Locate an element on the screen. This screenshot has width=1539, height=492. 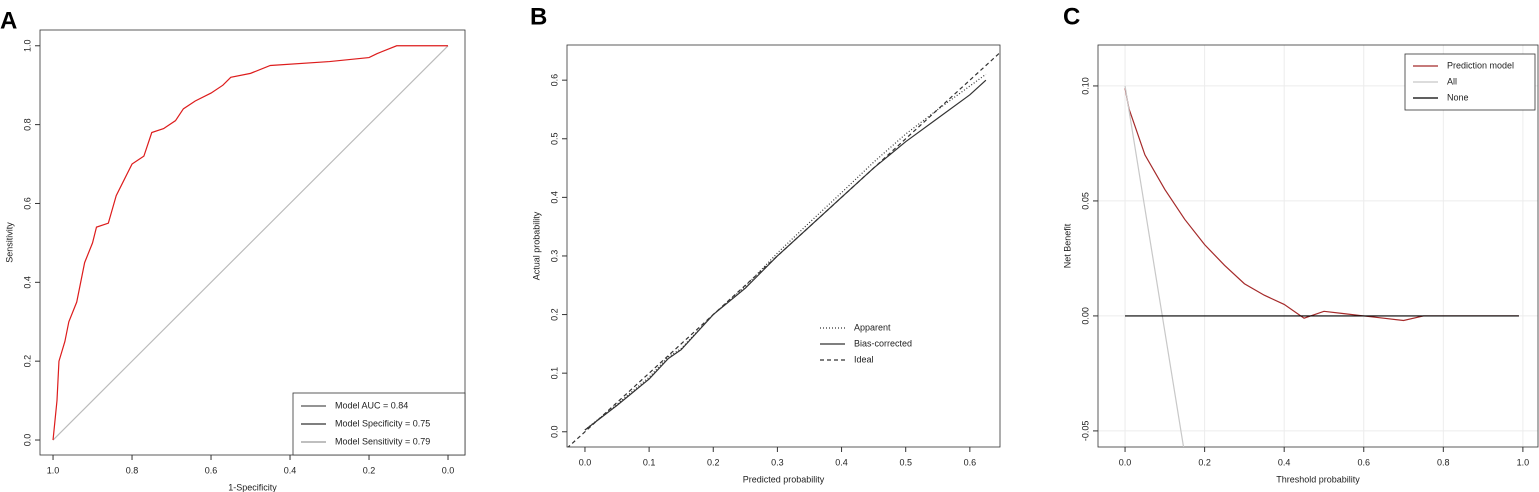
panel-label: C is located at coordinates (1071, 16).